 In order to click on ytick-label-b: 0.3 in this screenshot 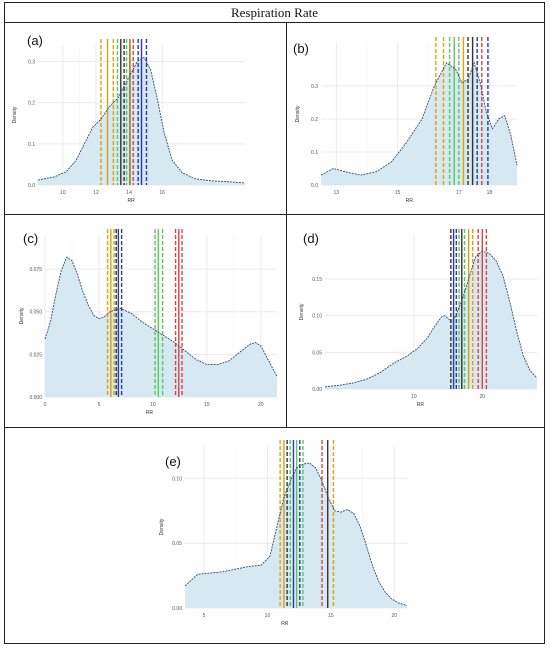, I will do `click(314, 87)`.